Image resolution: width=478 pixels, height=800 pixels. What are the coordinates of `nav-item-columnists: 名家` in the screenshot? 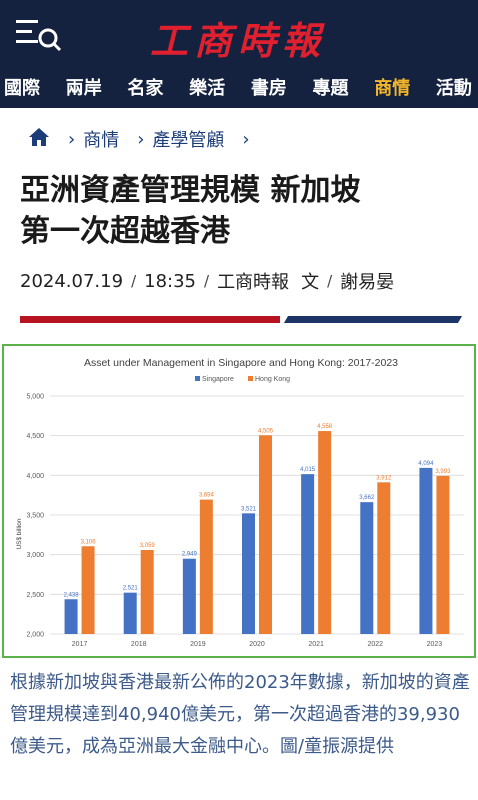 It's located at (145, 88).